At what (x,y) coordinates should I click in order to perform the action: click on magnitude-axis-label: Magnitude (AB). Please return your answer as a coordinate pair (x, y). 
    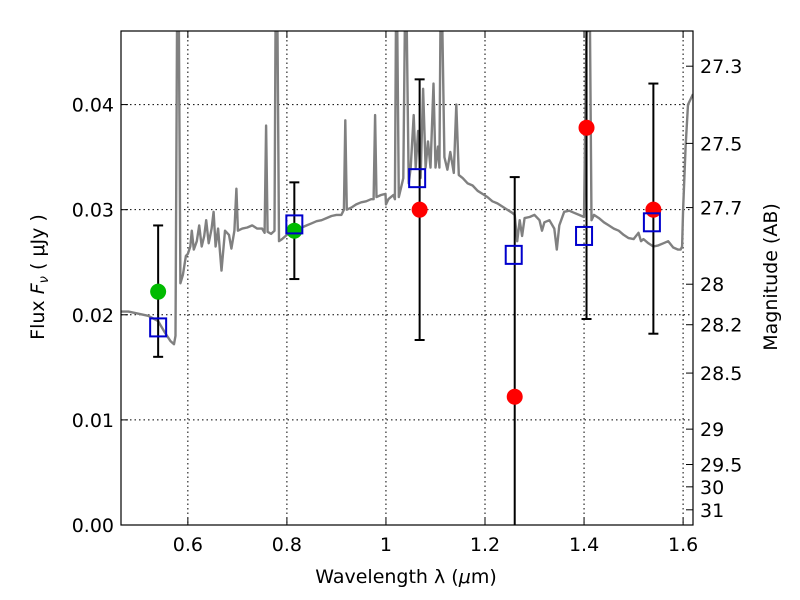
    Looking at the image, I should click on (771, 277).